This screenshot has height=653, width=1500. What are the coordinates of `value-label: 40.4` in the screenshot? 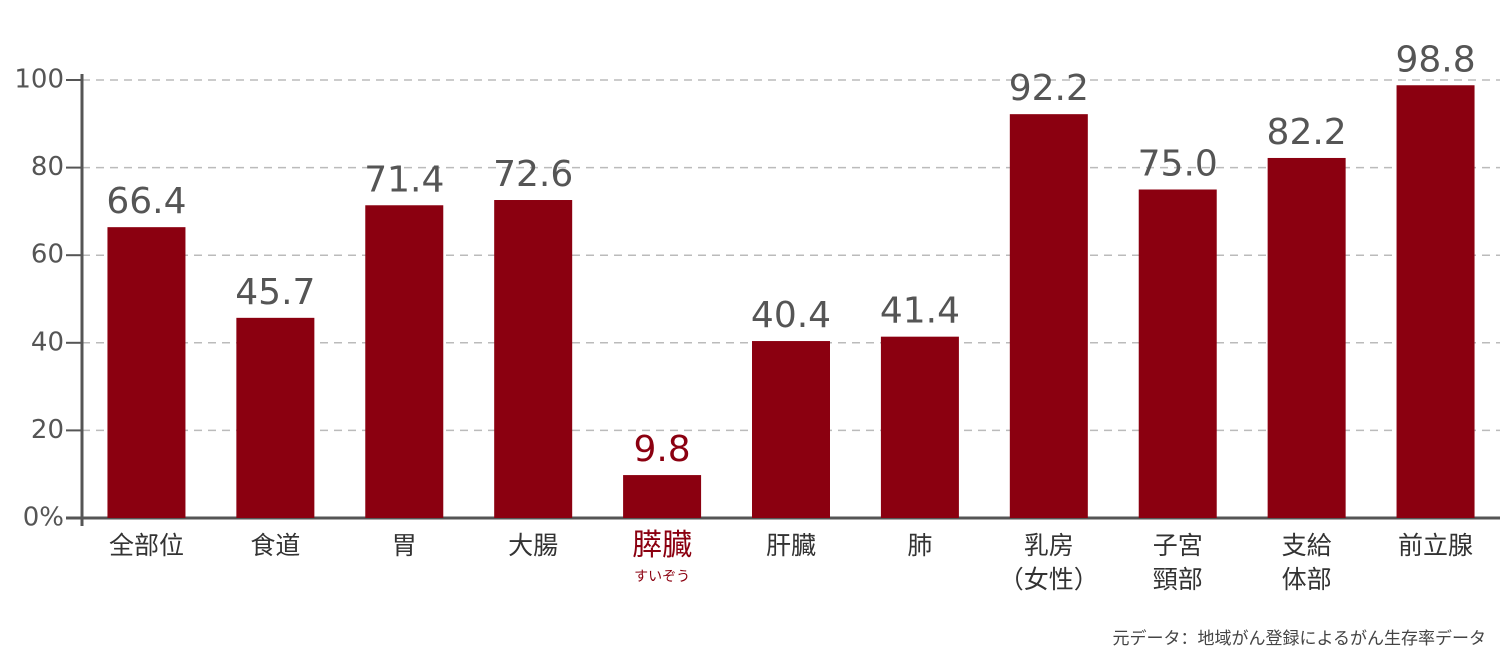 It's located at (791, 315).